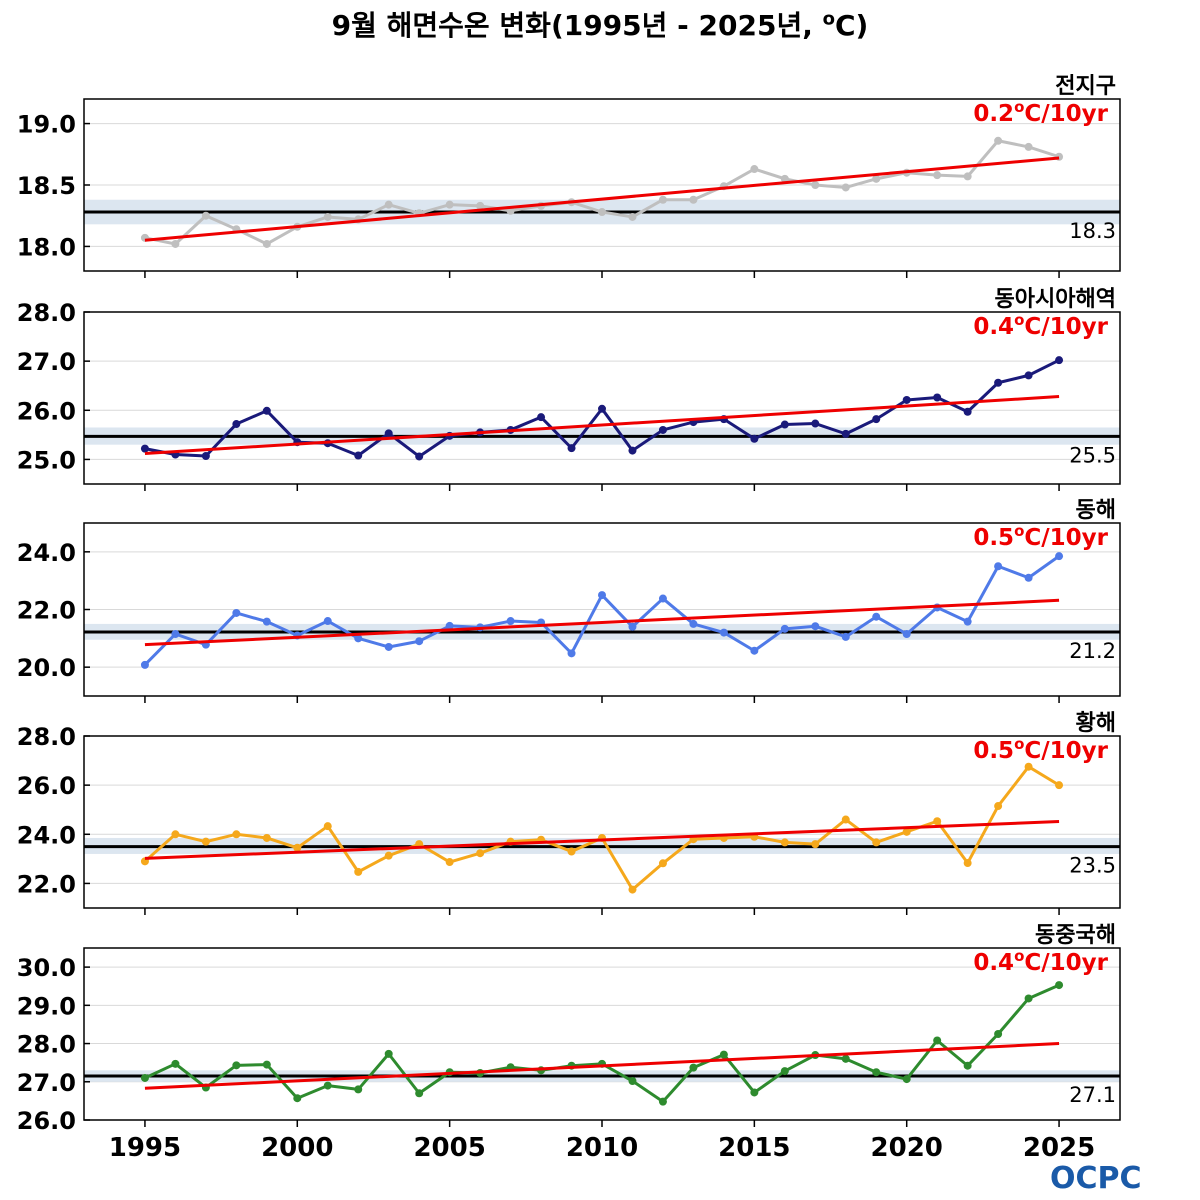 Image resolution: width=1200 pixels, height=1200 pixels. Describe the element at coordinates (1092, 1095) in the screenshot. I see `climatology-label: 27.1` at that location.